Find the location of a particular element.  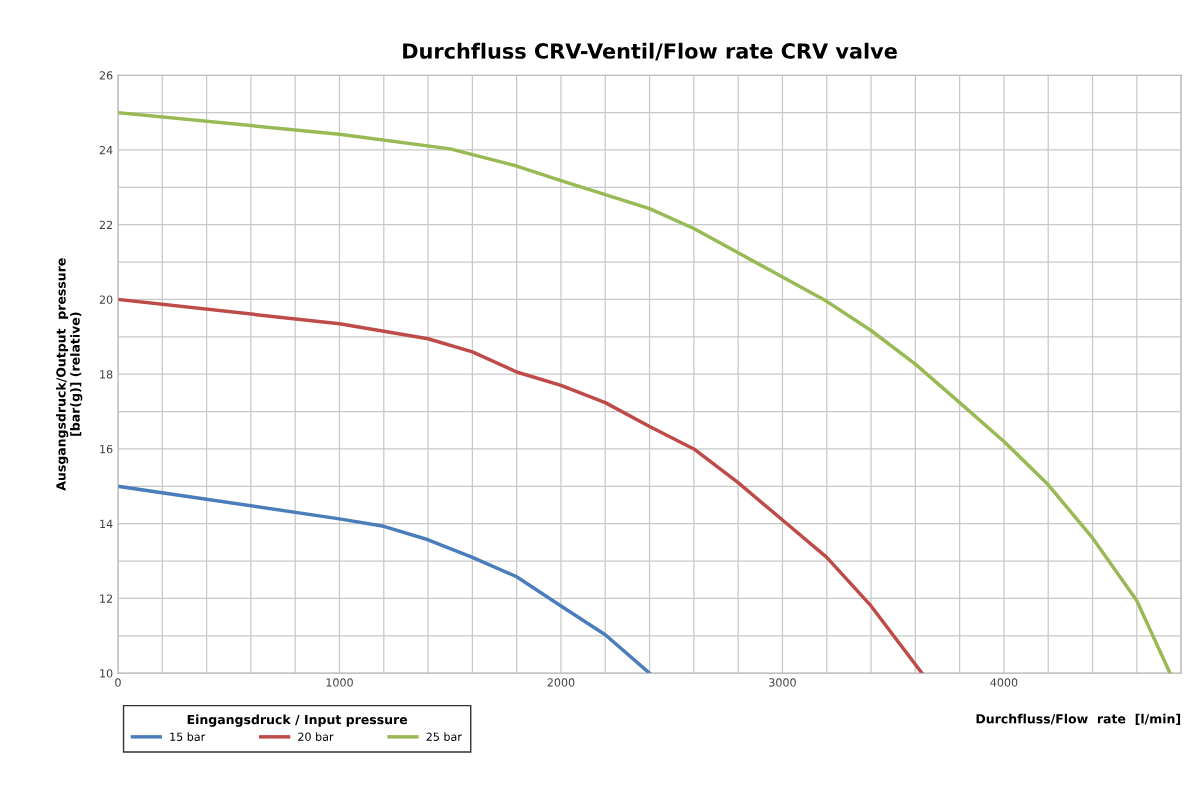

y-tick-label: 18 is located at coordinates (106, 374).